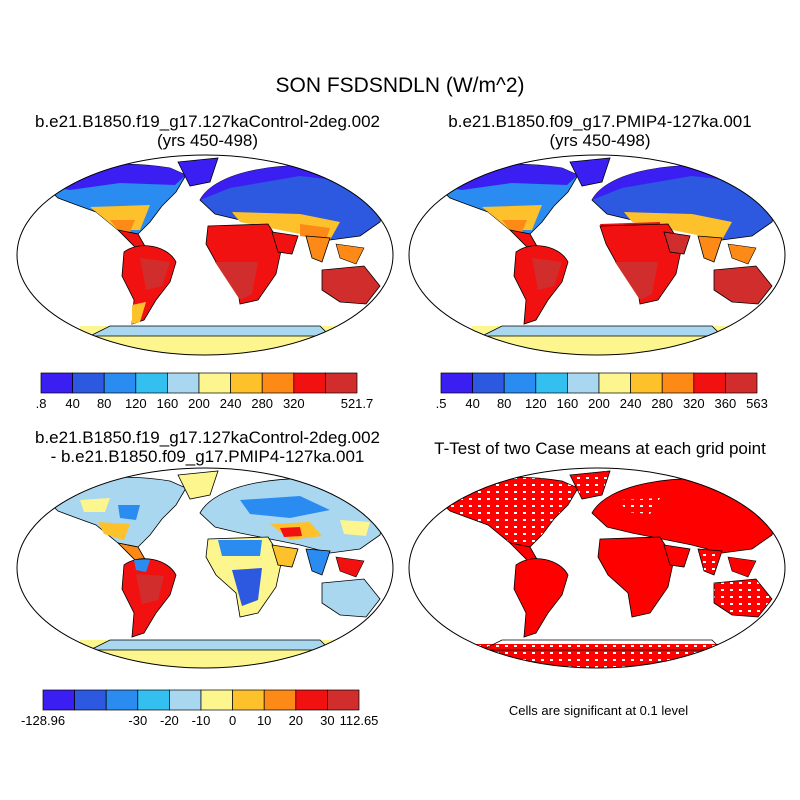  What do you see at coordinates (205, 568) in the screenshot?
I see `map-bottom-left` at bounding box center [205, 568].